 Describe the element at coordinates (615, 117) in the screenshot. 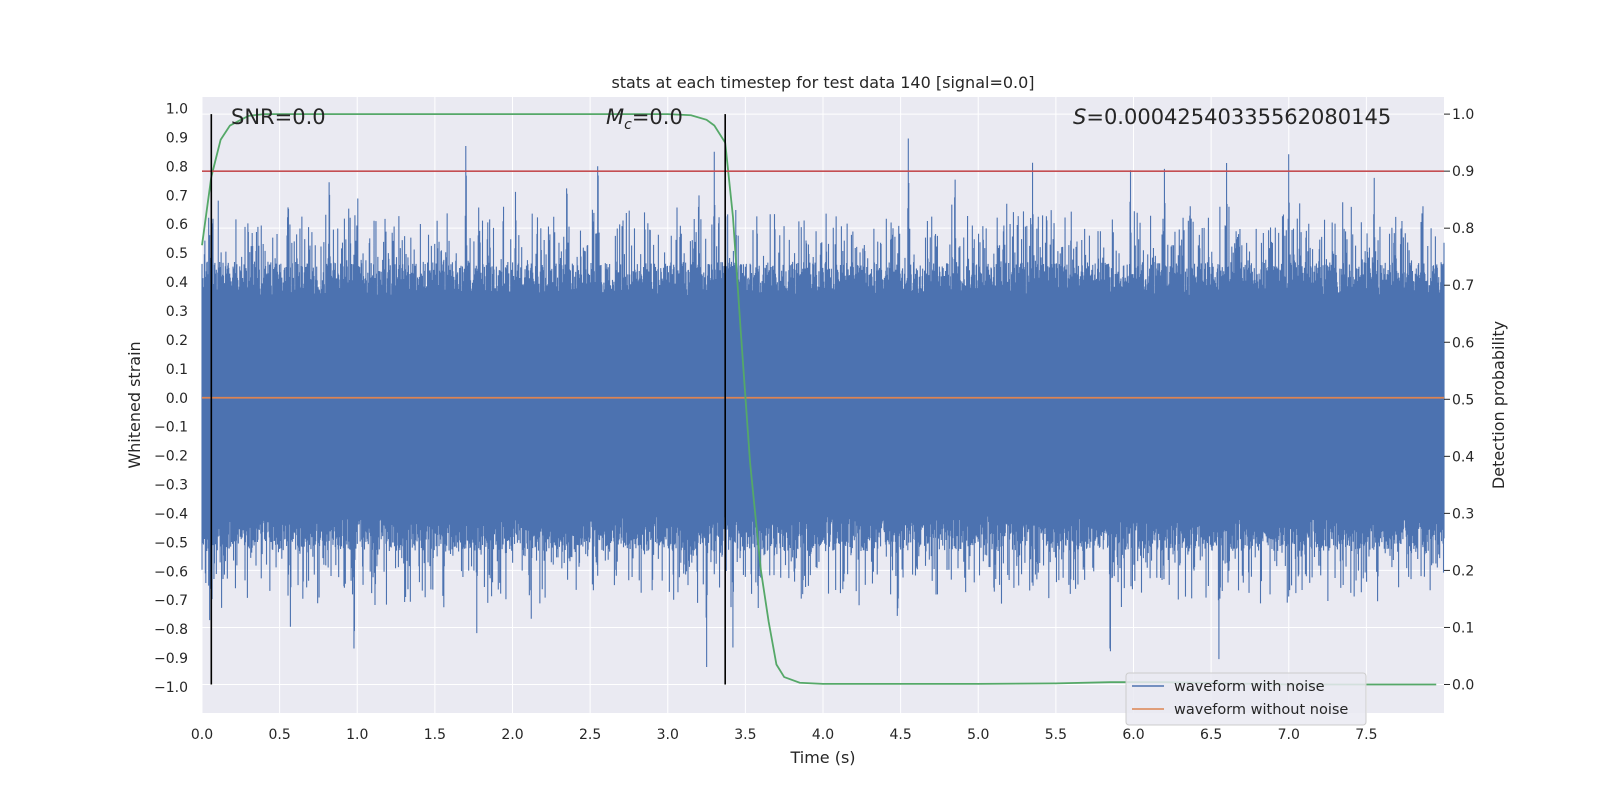

I see `mc-symbol: M` at that location.